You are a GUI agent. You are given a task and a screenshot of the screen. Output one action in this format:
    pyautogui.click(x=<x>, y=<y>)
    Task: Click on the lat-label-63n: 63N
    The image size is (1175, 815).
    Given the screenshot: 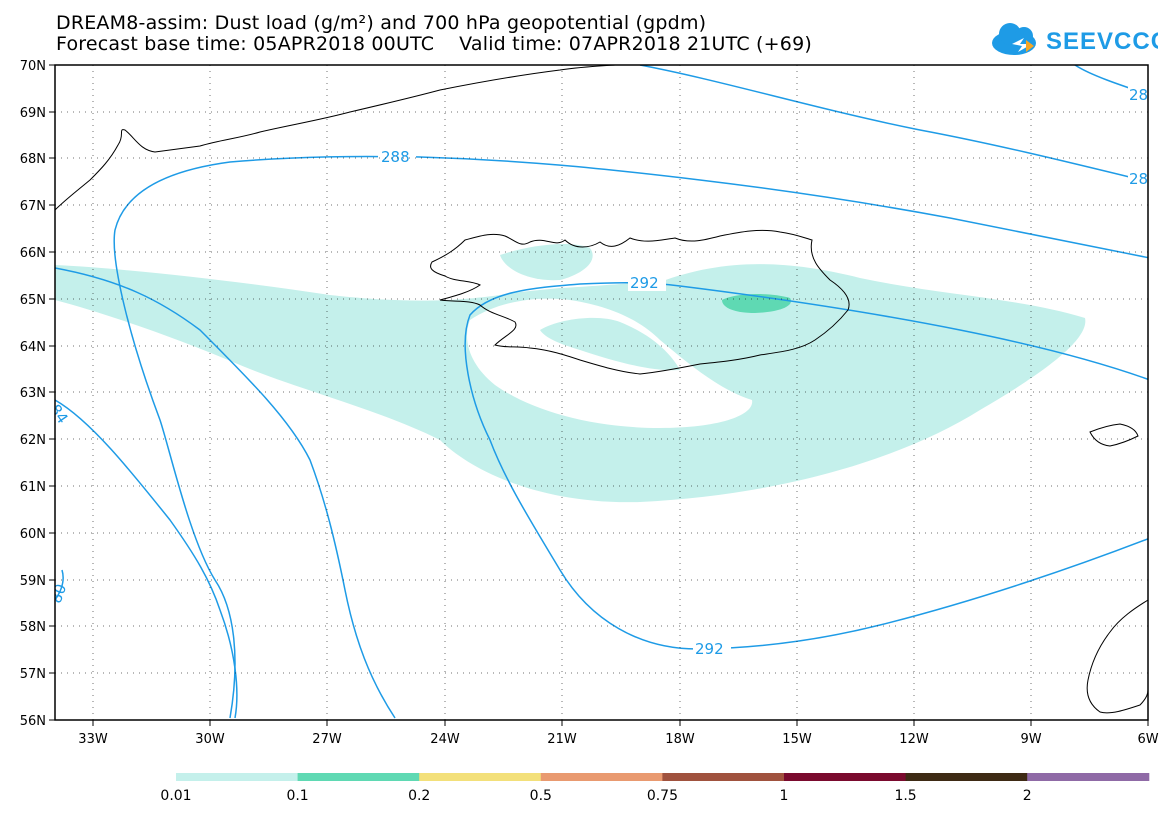 What is the action you would take?
    pyautogui.click(x=33, y=393)
    